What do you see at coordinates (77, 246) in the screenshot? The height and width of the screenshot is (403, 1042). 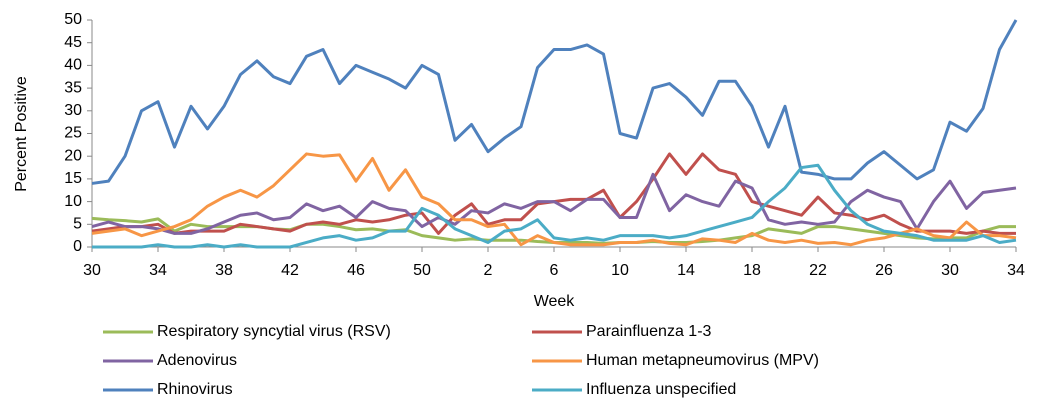 I see `y-tick-label: 0` at bounding box center [77, 246].